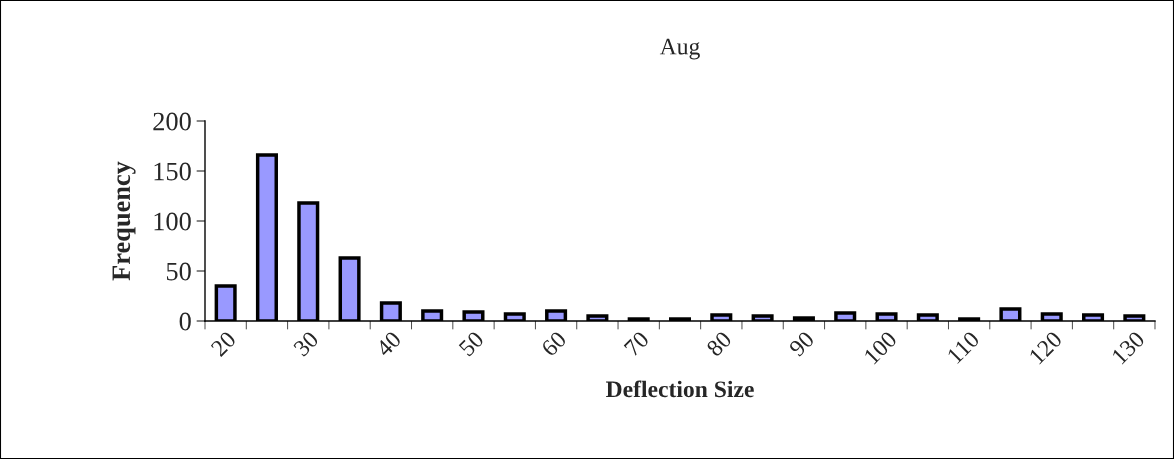 This screenshot has height=459, width=1174. What do you see at coordinates (680, 389) in the screenshot?
I see `x-axis-title: Deflection Size` at bounding box center [680, 389].